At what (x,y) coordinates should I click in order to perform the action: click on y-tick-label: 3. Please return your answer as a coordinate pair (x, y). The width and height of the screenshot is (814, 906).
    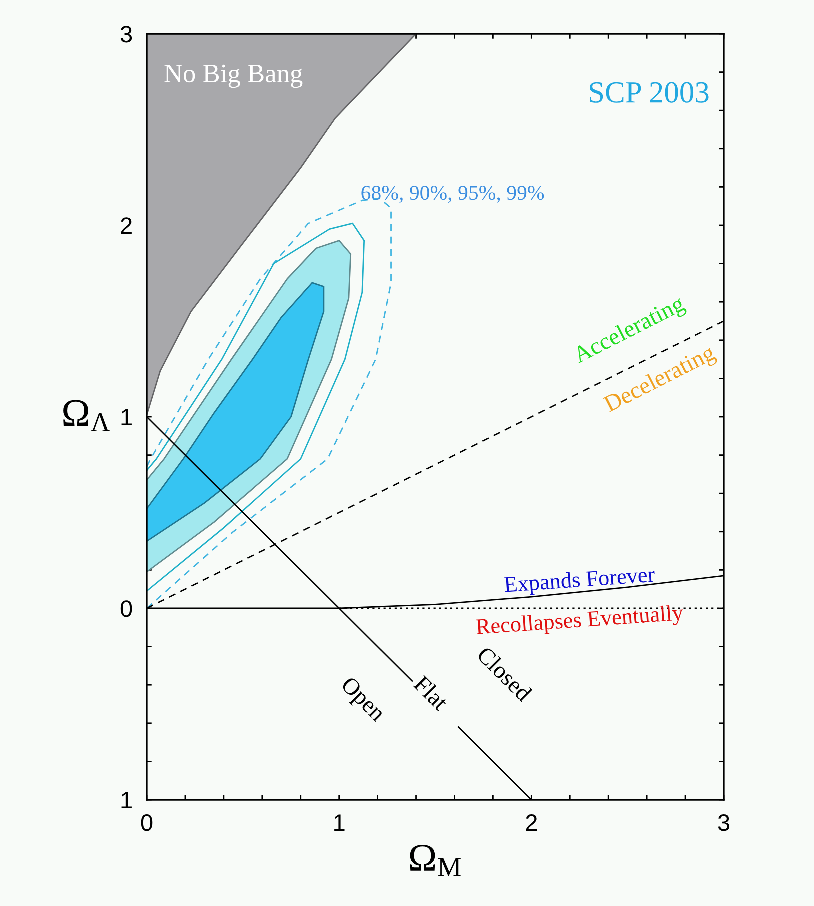
    Looking at the image, I should click on (126, 34).